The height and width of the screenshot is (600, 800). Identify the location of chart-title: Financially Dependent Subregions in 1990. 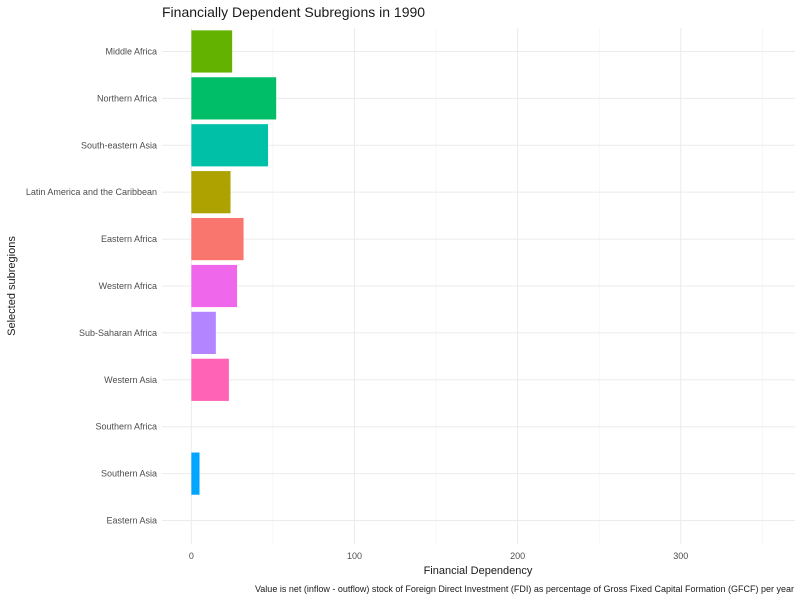
(293, 12).